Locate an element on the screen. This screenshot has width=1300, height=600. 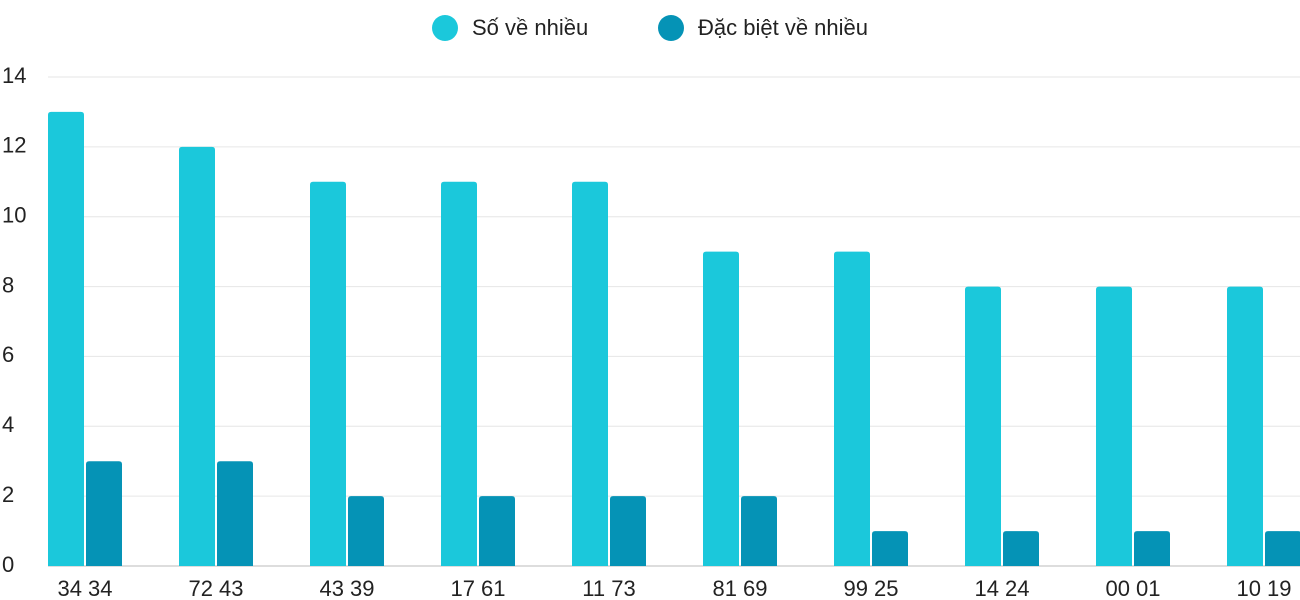
x-tick-label: 43 39 is located at coordinates (346, 588).